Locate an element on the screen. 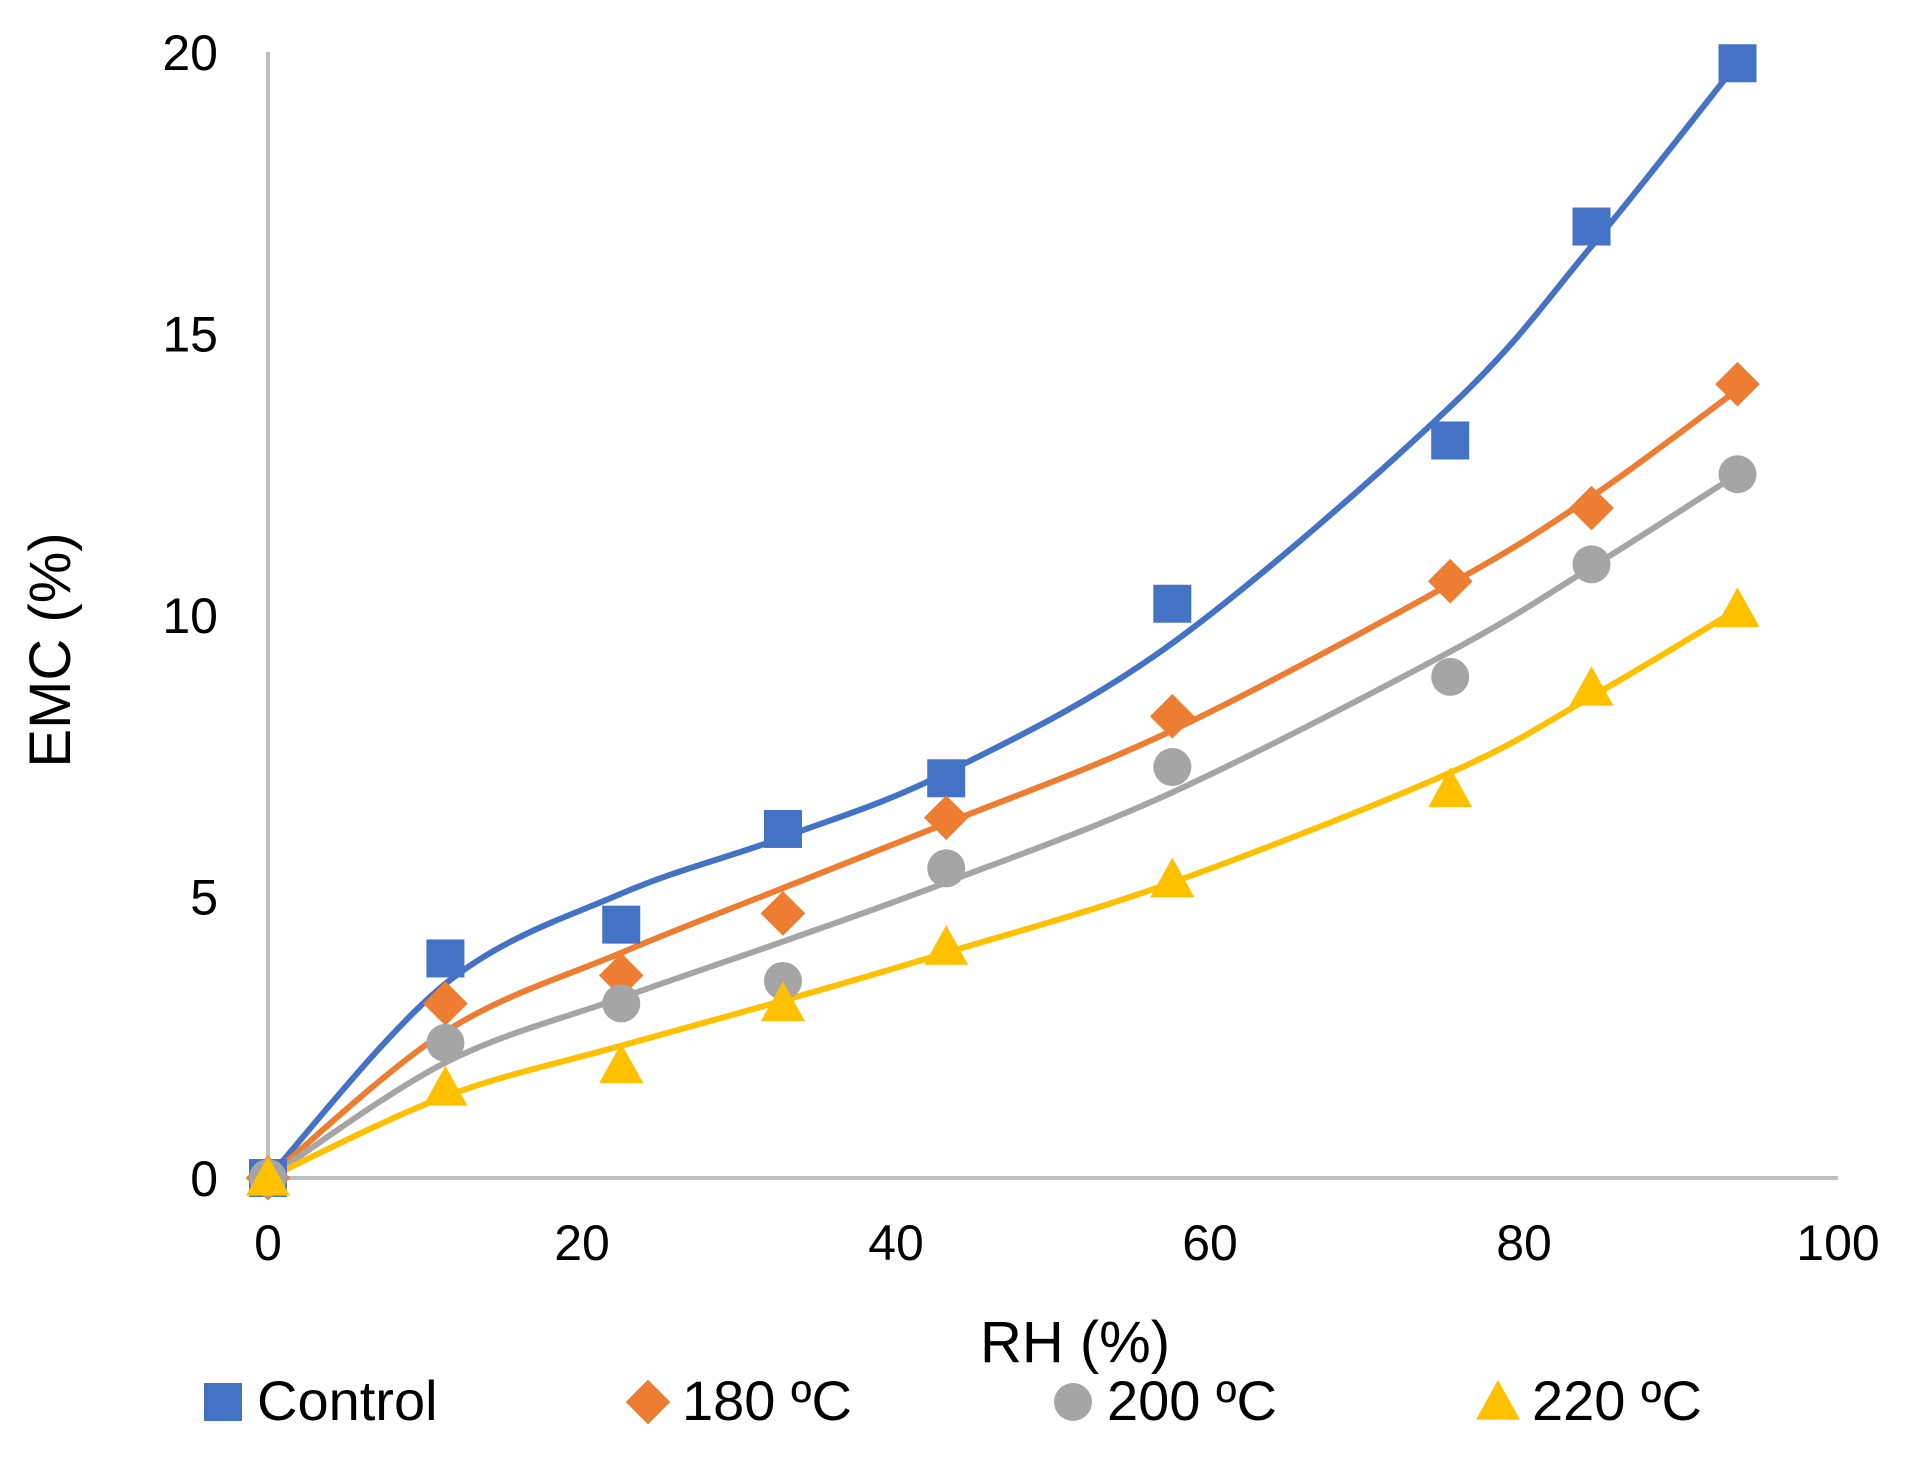 The height and width of the screenshot is (1476, 1910). legend-marker-200-c is located at coordinates (1073, 1402).